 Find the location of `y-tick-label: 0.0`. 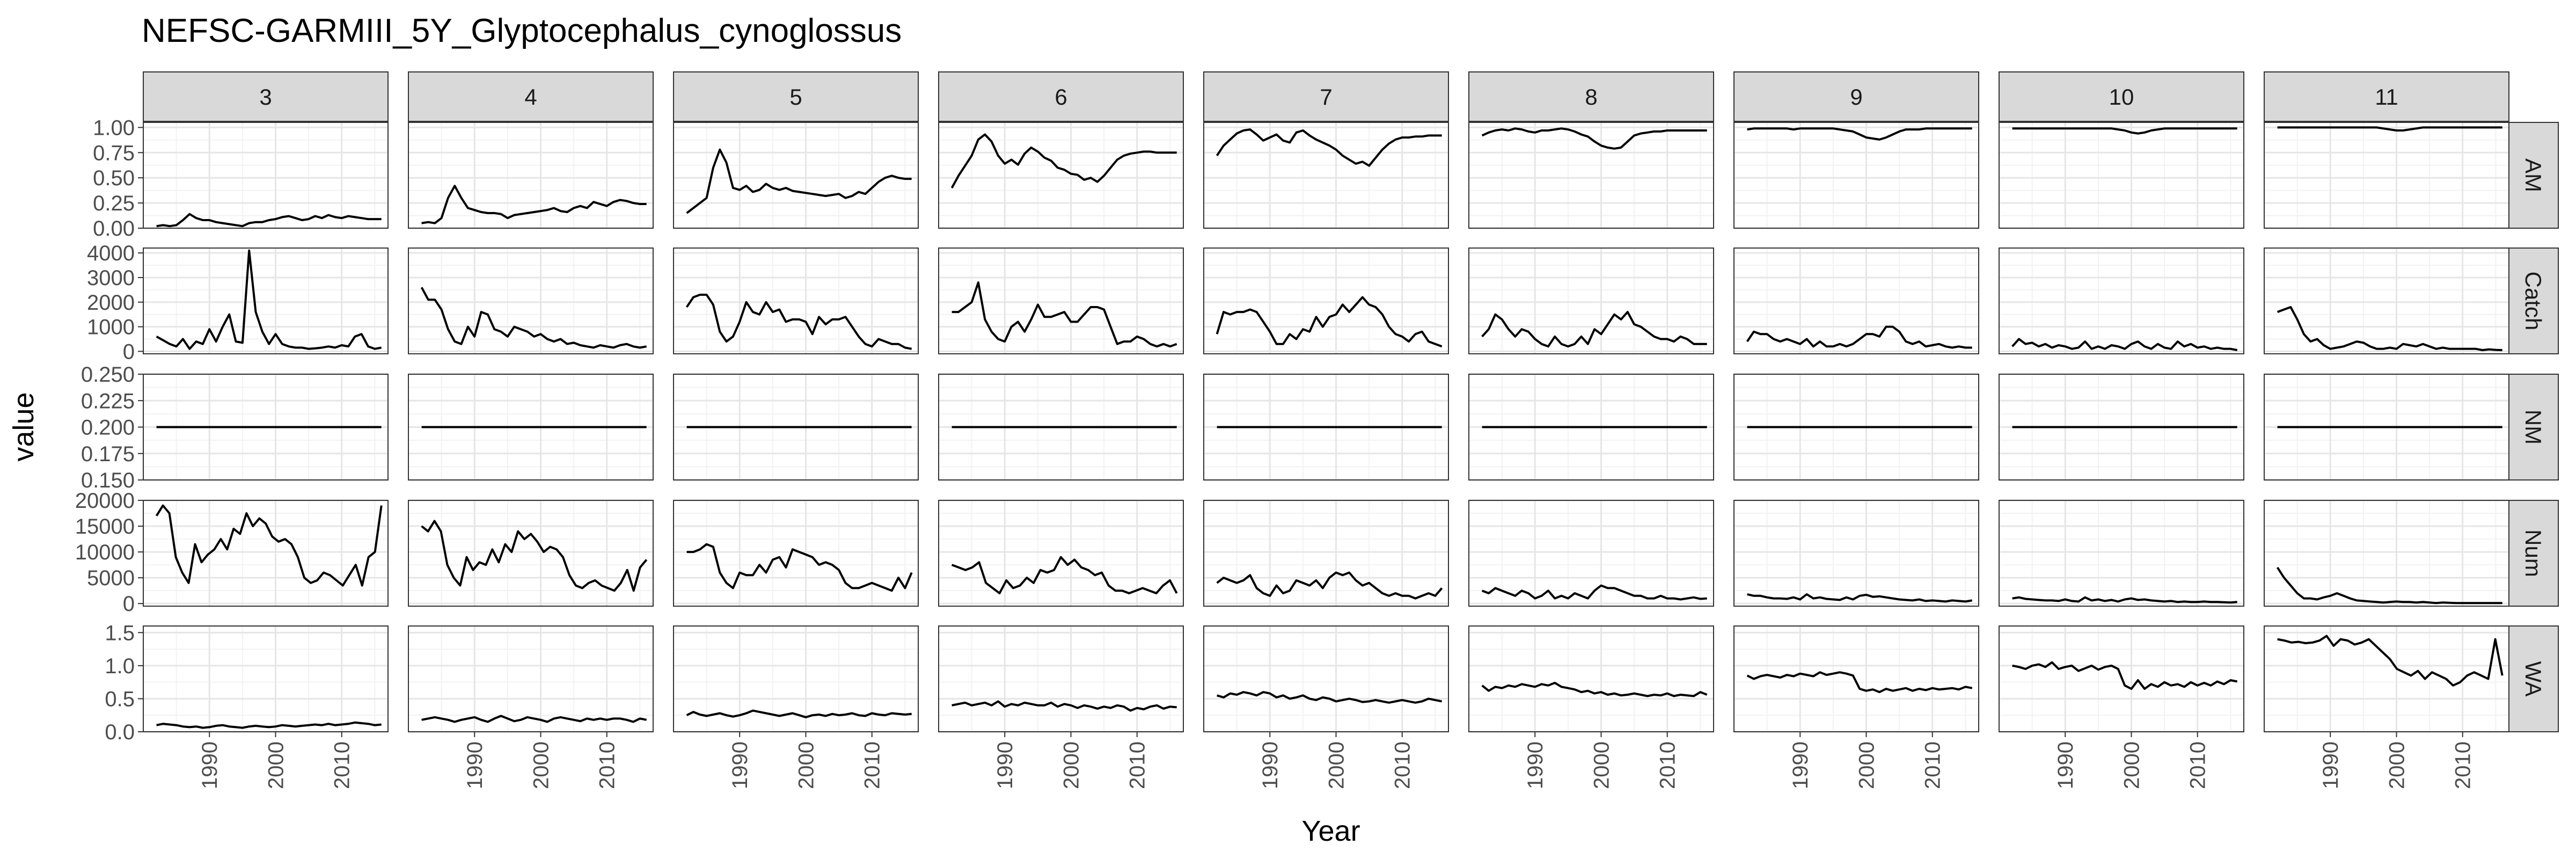

y-tick-label: 0.0 is located at coordinates (120, 732).